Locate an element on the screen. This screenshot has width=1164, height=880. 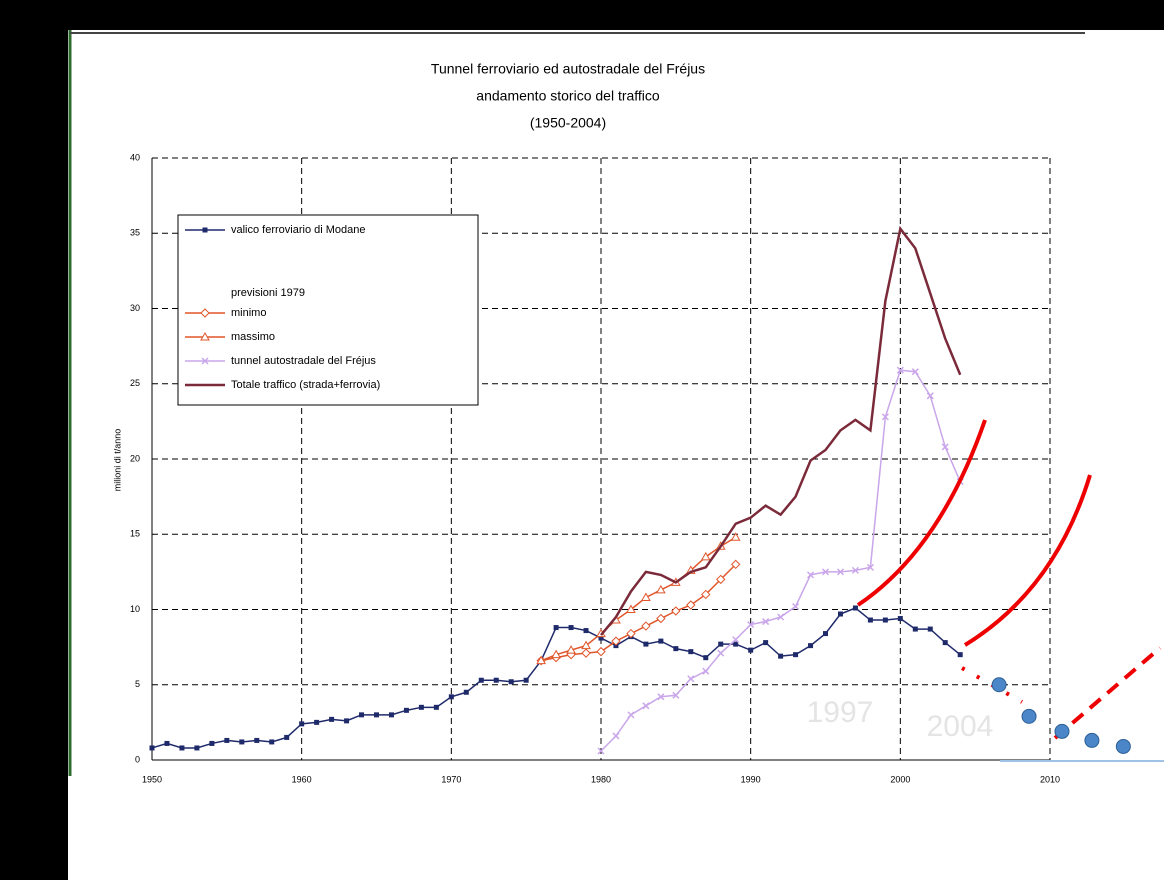
y-tick-label: 10 is located at coordinates (135, 609).